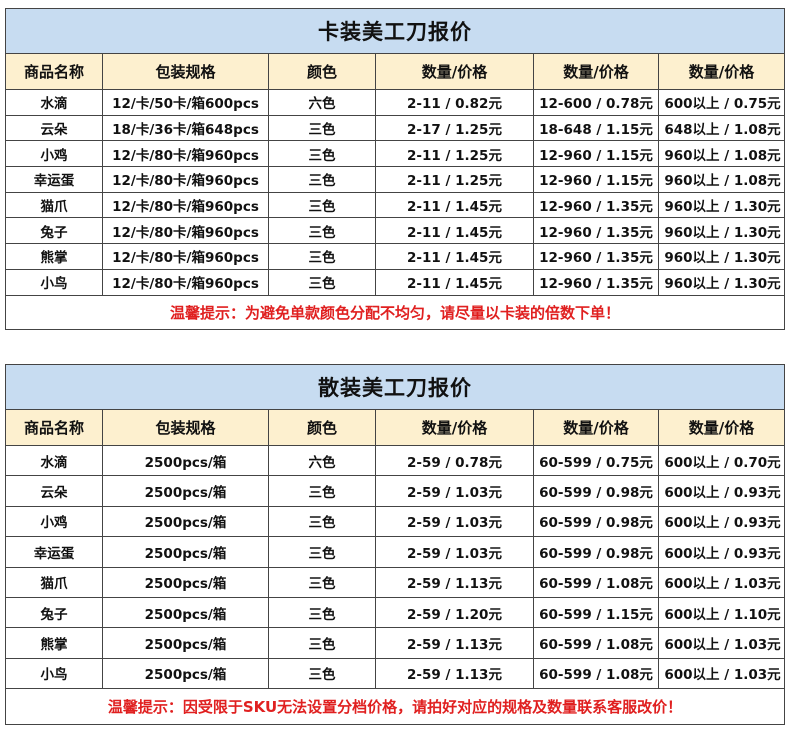 The width and height of the screenshot is (790, 745). Describe the element at coordinates (596, 612) in the screenshot. I see `tier2-price-cell: 60-599 / 1.15元` at that location.